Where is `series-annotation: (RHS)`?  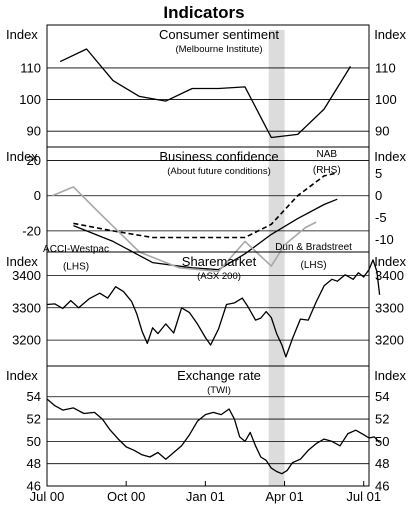
series-annotation: (RHS) is located at coordinates (327, 170).